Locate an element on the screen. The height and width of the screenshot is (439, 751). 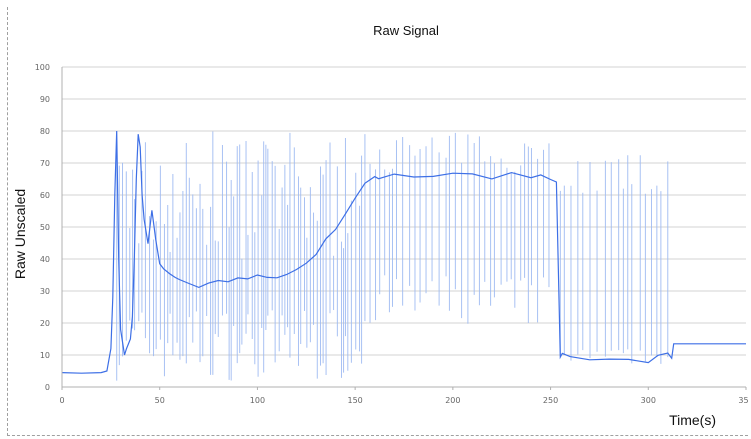
y-tick-label: 0 is located at coordinates (47, 387).